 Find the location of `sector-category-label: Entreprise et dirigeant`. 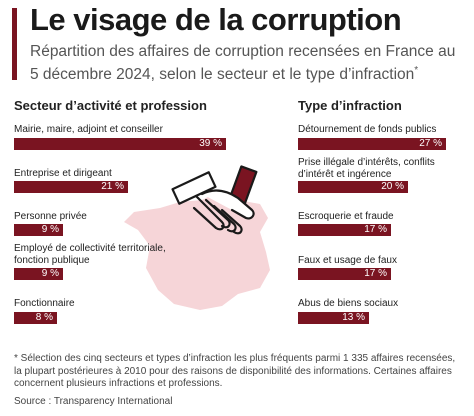

sector-category-label: Entreprise et dirigeant is located at coordinates (63, 173).